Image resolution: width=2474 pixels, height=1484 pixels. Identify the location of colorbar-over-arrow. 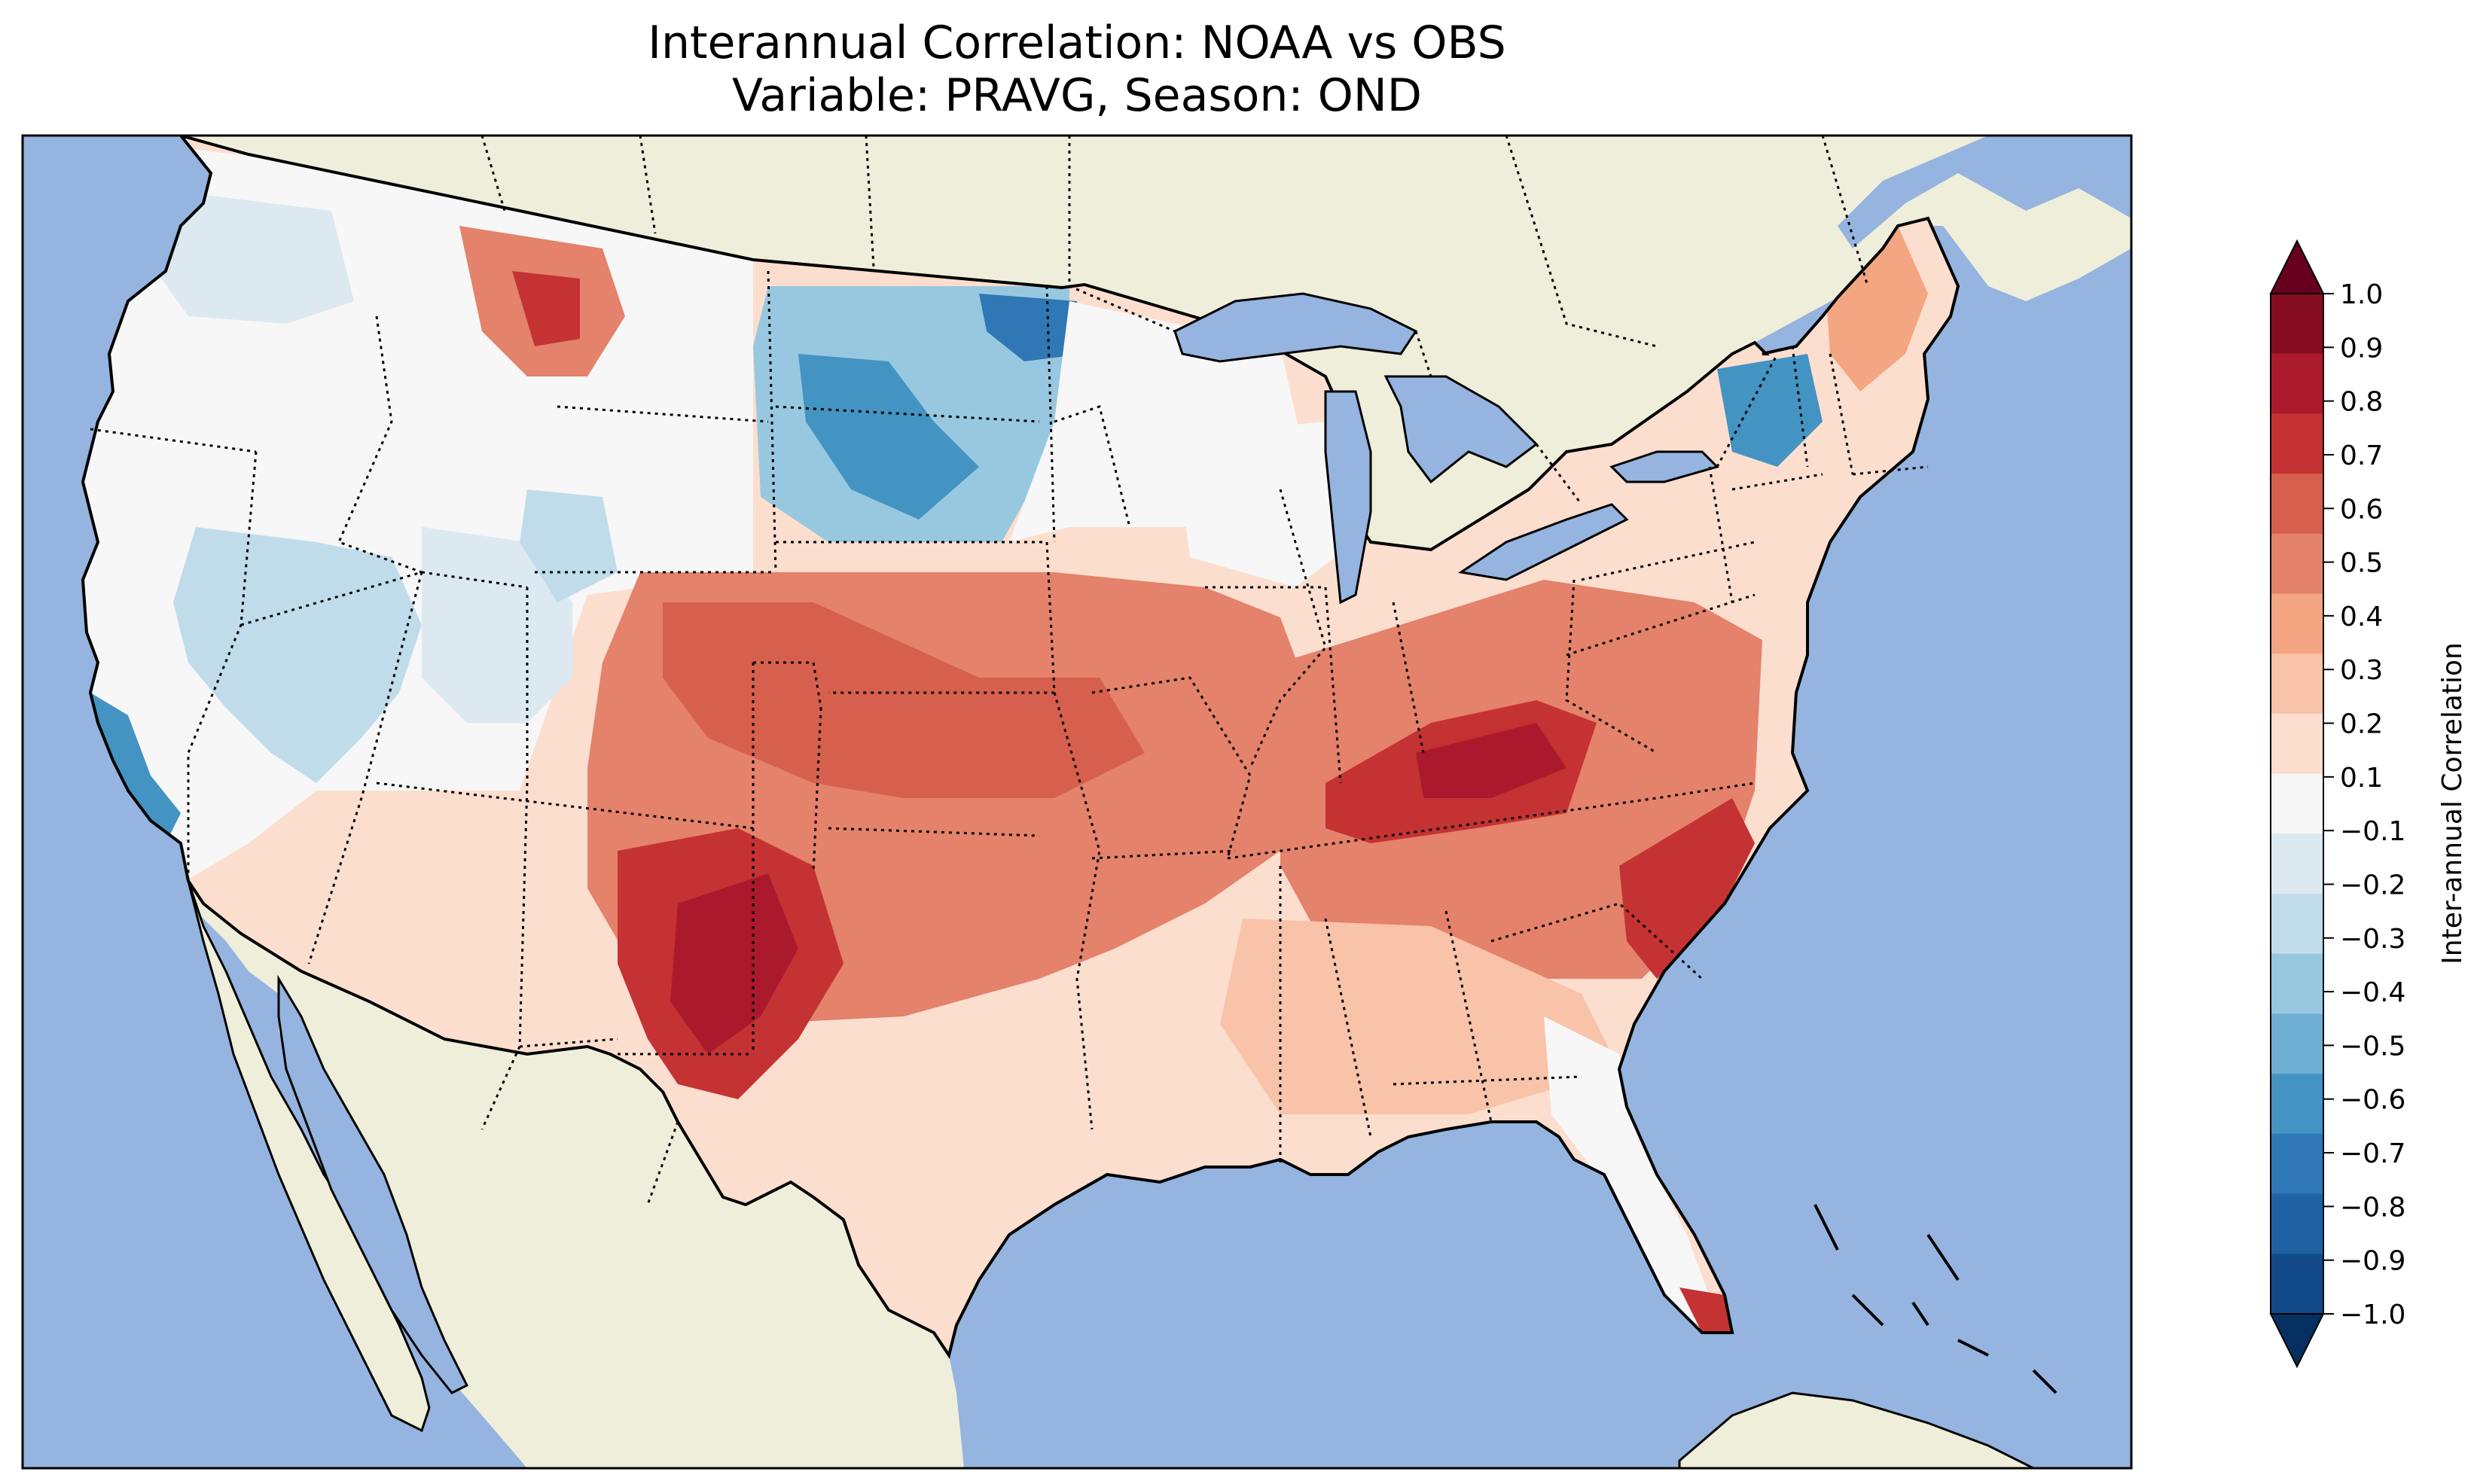
(2297, 266).